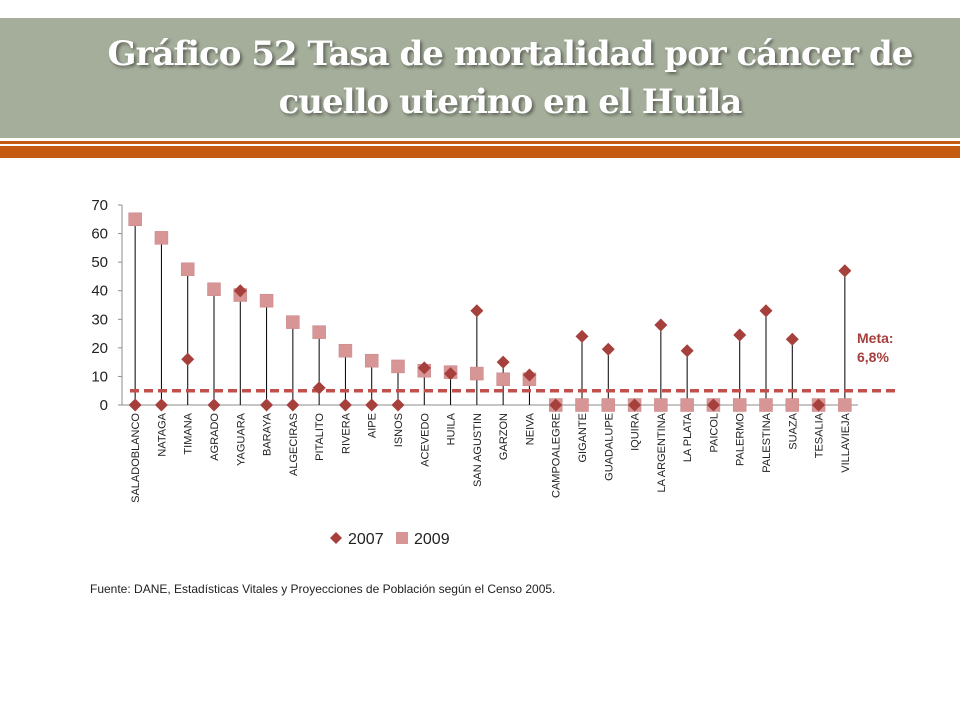  What do you see at coordinates (608, 405) in the screenshot?
I see `point-2009-guadalupe` at bounding box center [608, 405].